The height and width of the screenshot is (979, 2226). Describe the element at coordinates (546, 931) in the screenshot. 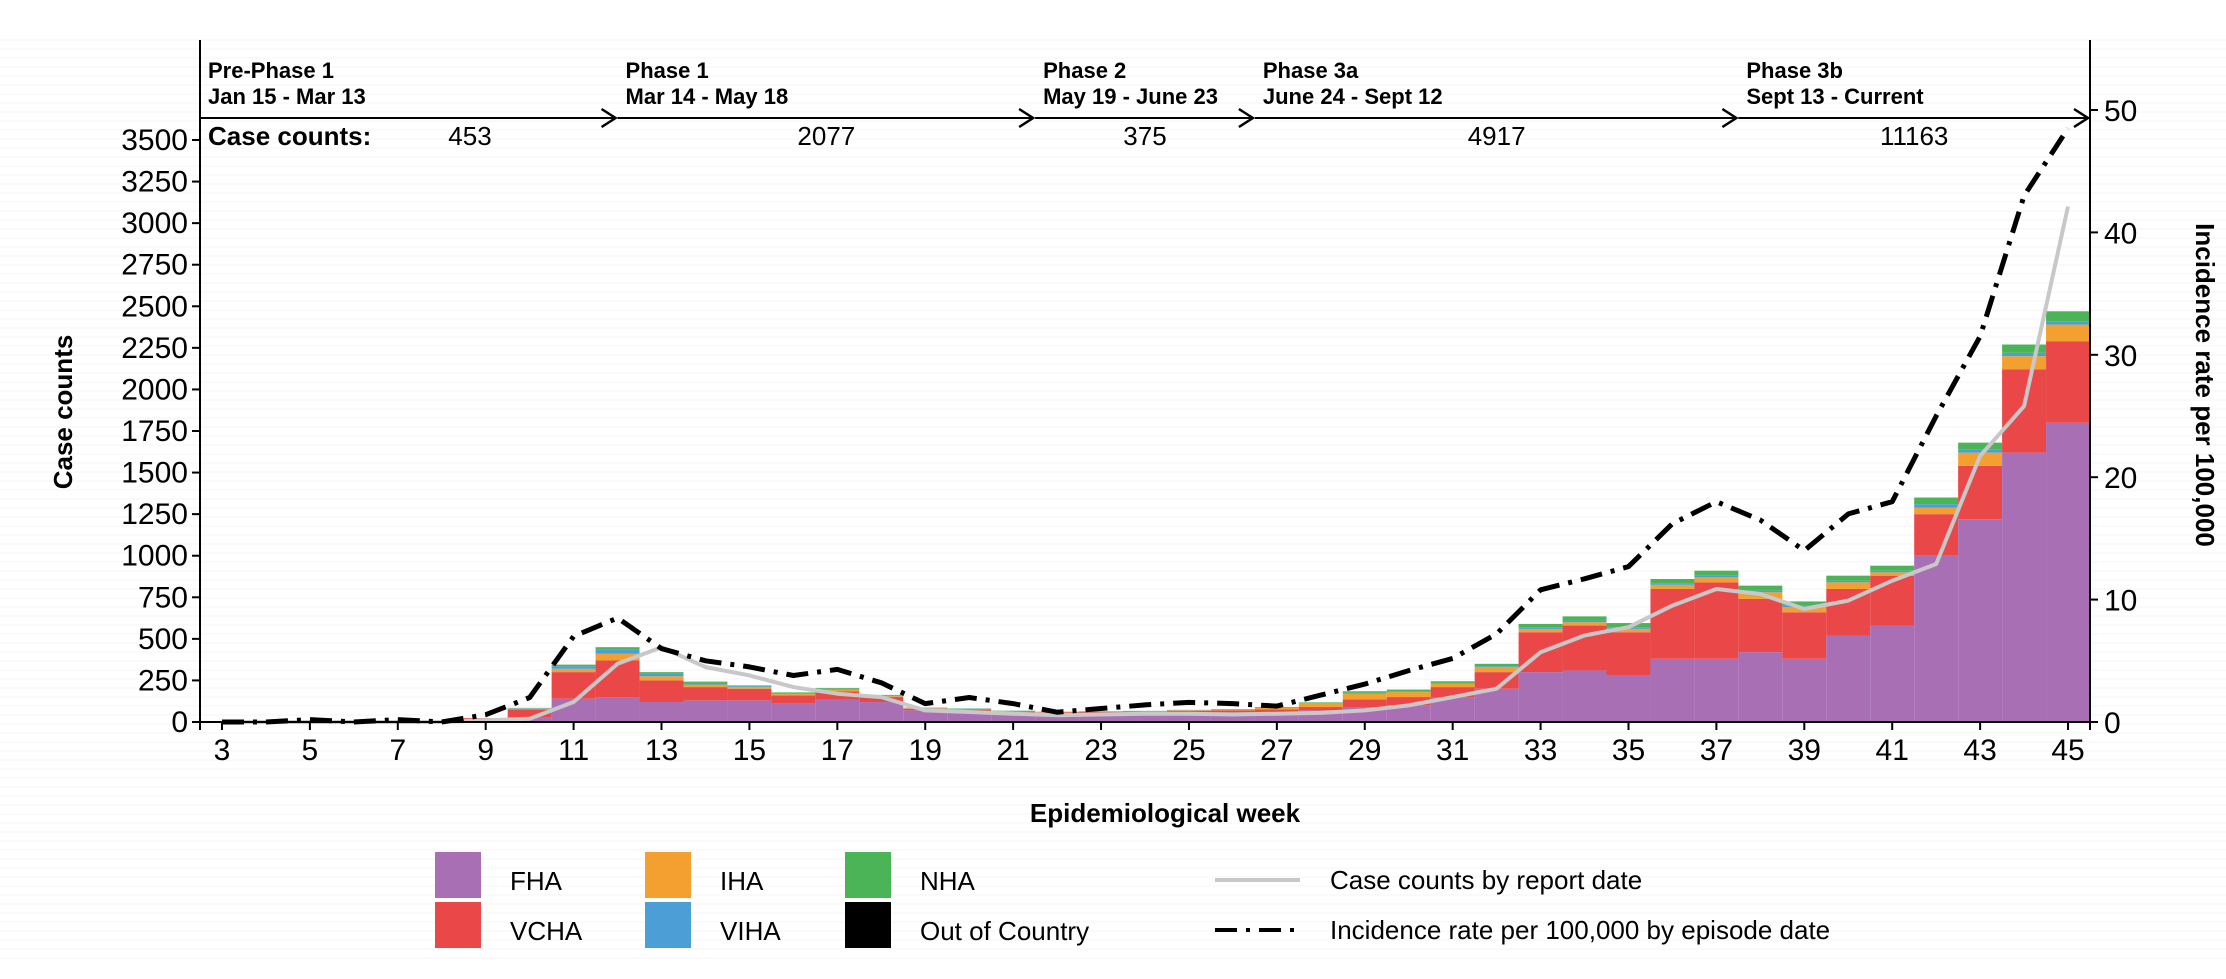

I see `legend-label: VCHA` at that location.